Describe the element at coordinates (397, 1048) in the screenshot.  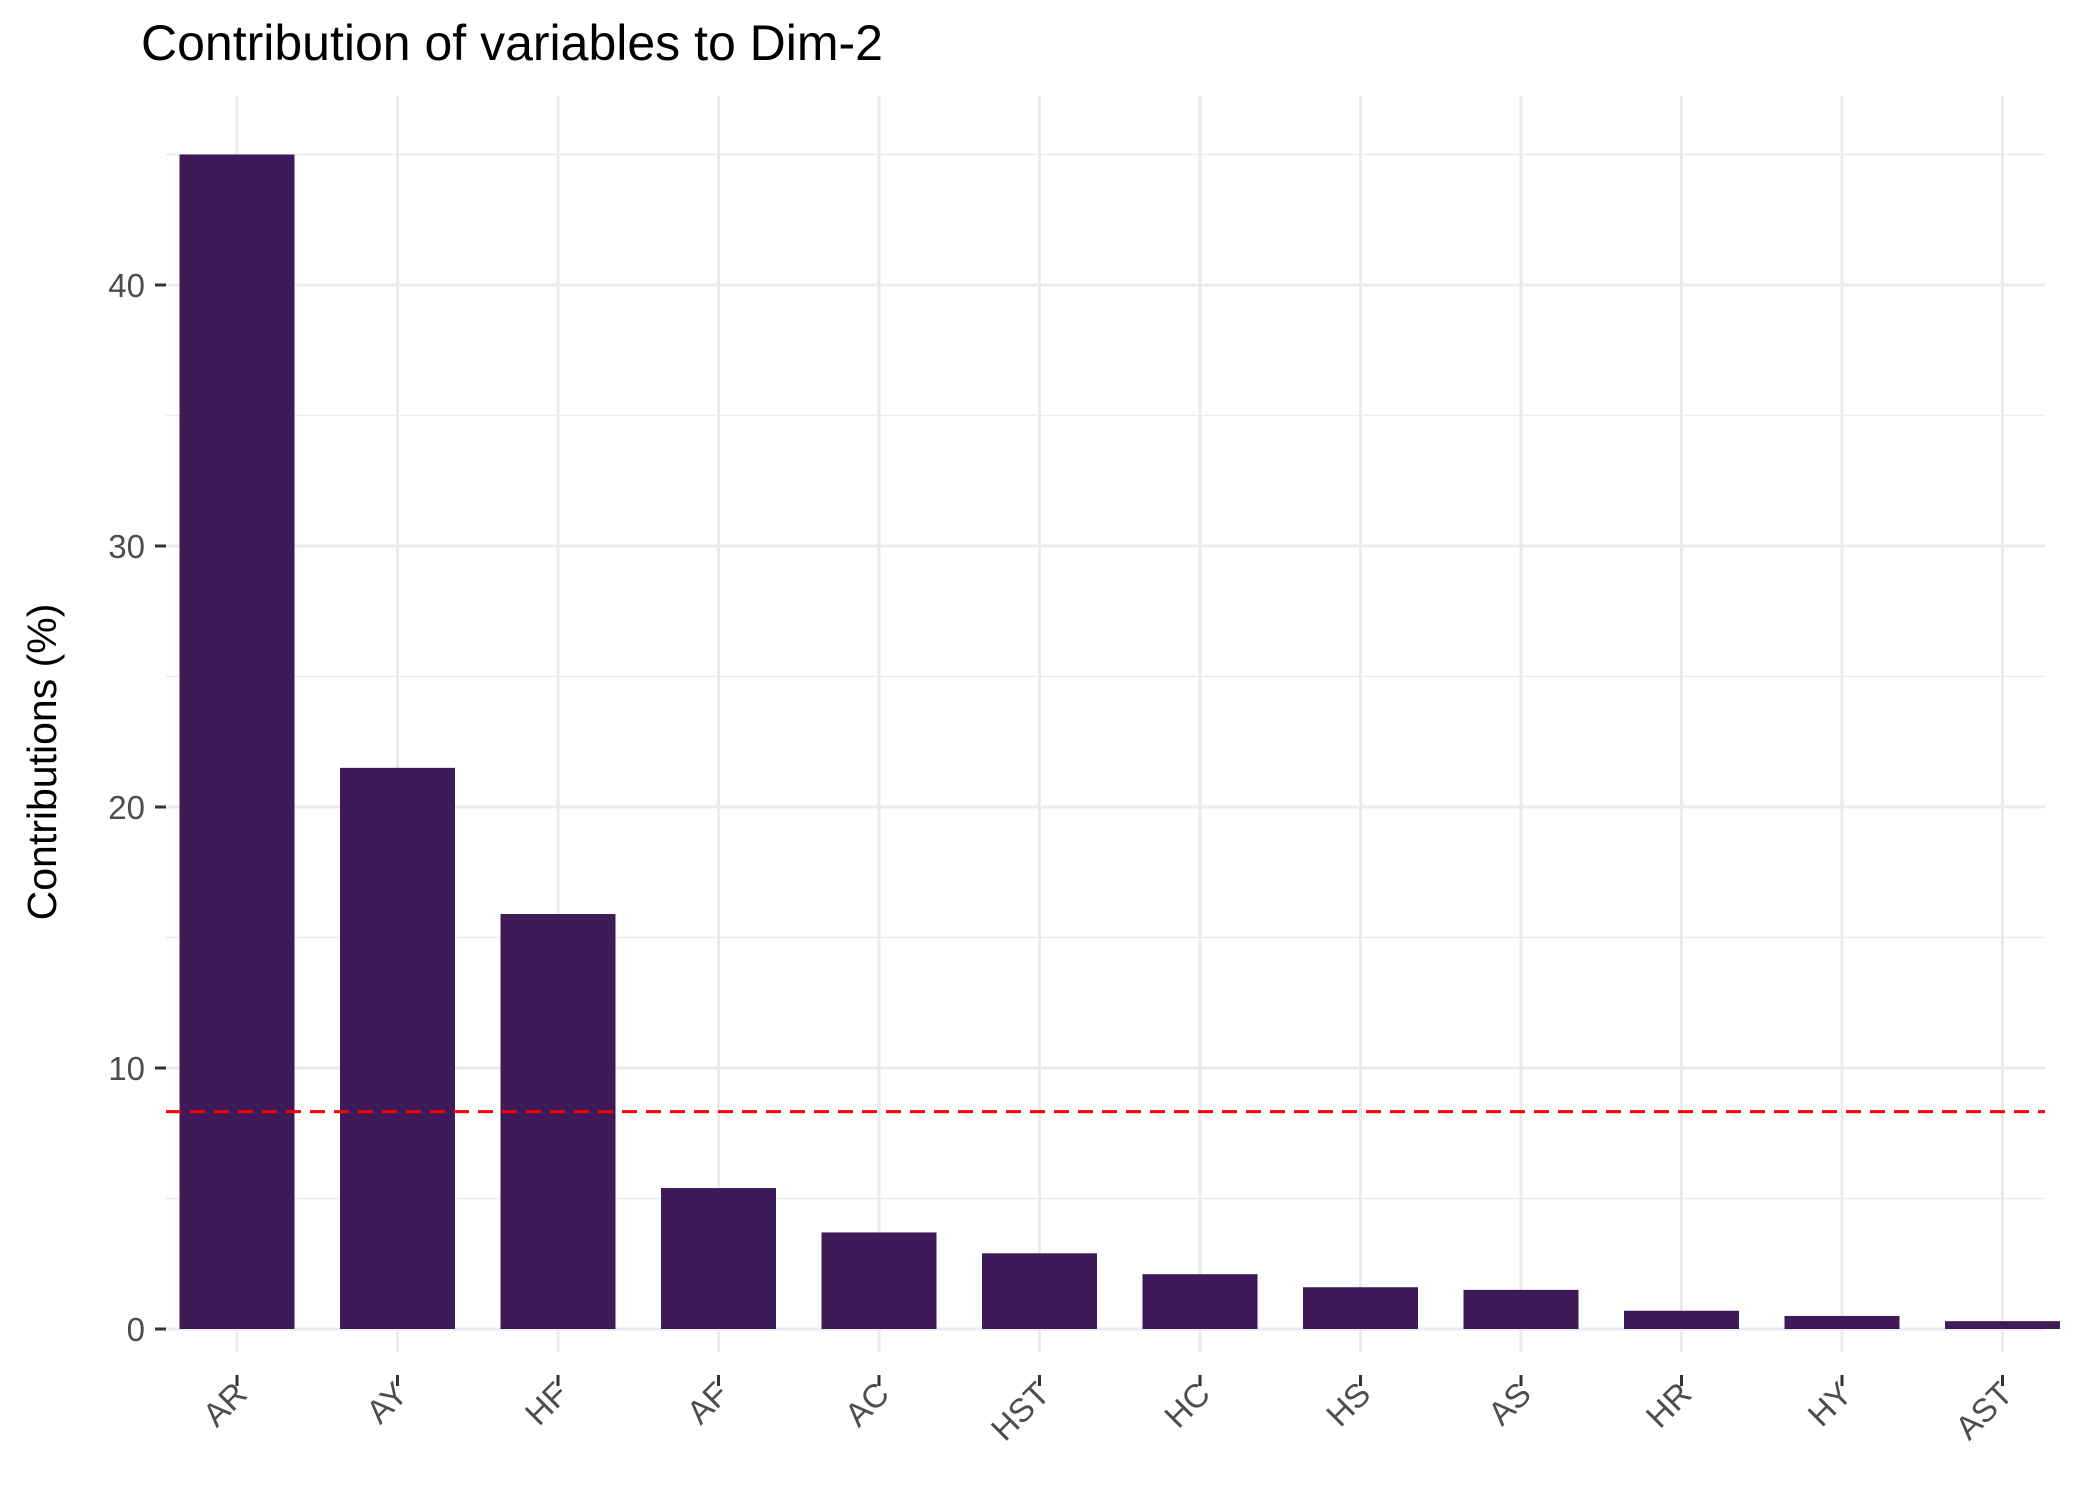
I see `bar-ay` at that location.